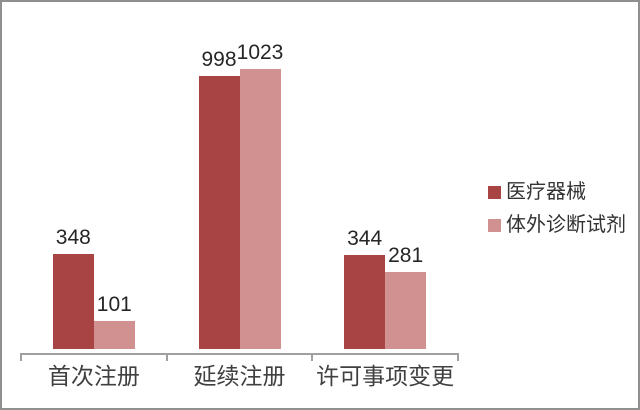 This screenshot has height=410, width=640. Describe the element at coordinates (114, 304) in the screenshot. I see `bar-value-label: 101` at that location.